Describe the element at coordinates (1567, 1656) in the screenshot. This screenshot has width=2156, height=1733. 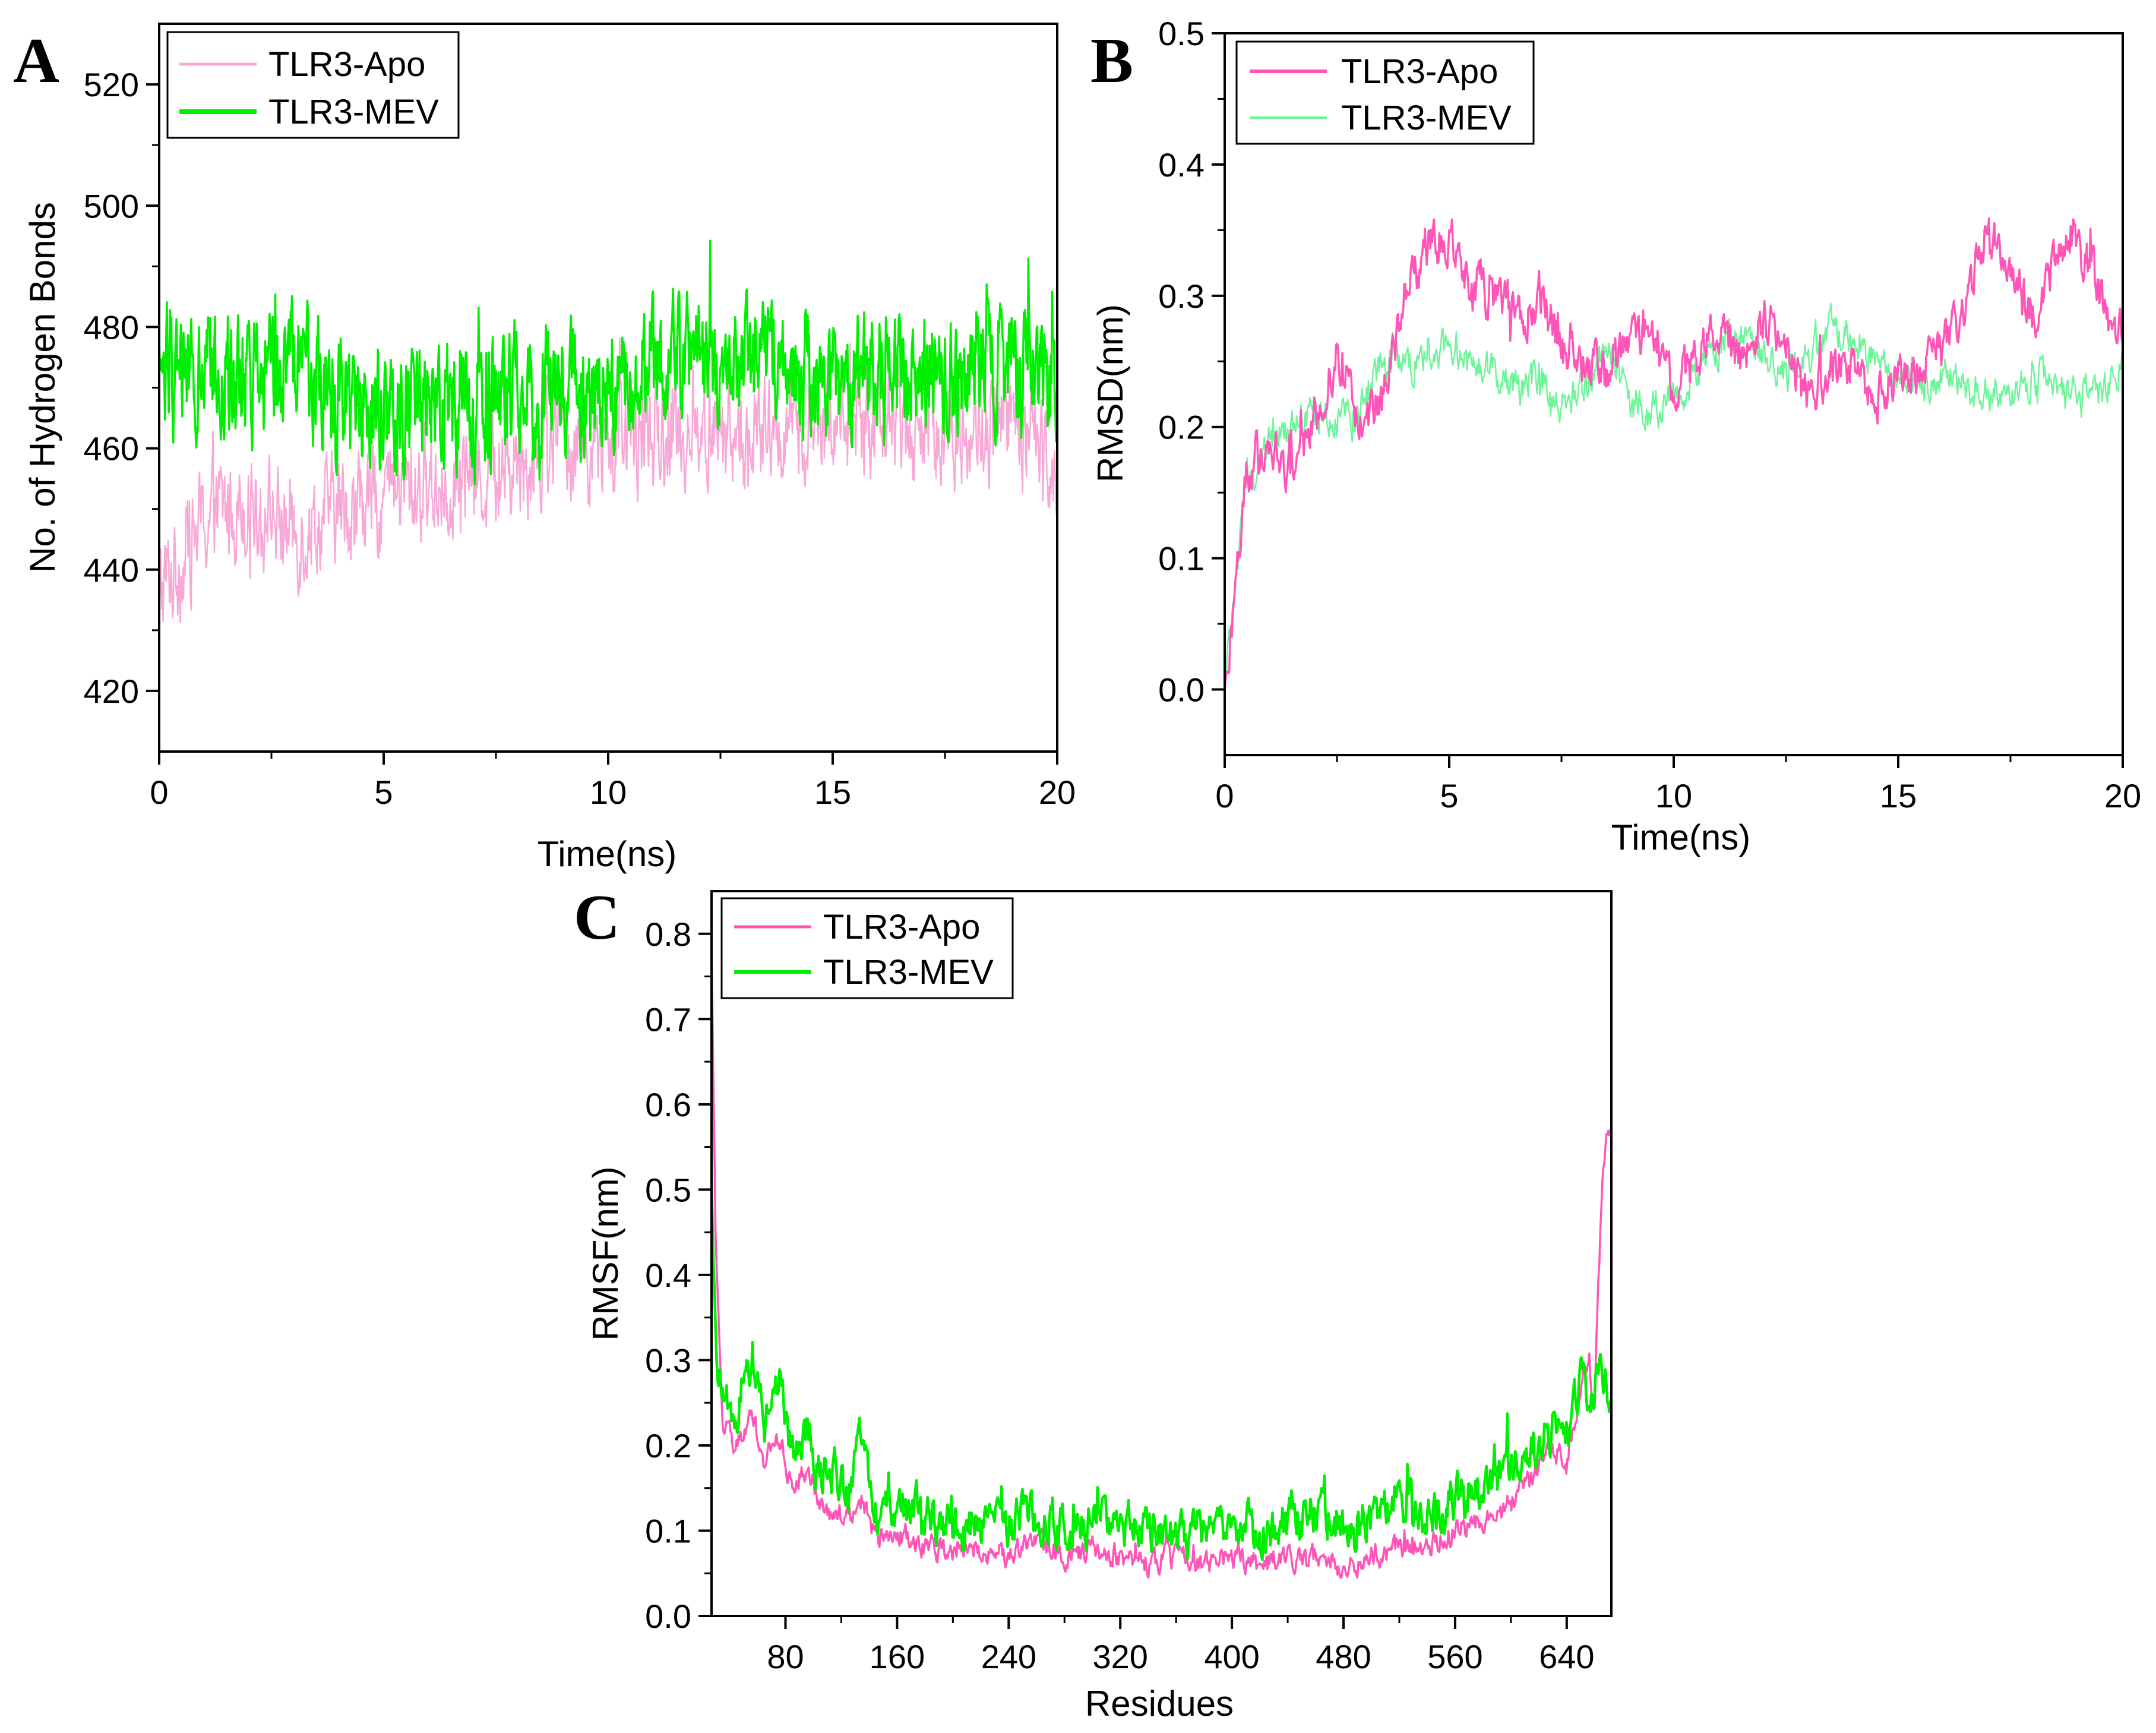
I see `x-tick-label: 640` at that location.